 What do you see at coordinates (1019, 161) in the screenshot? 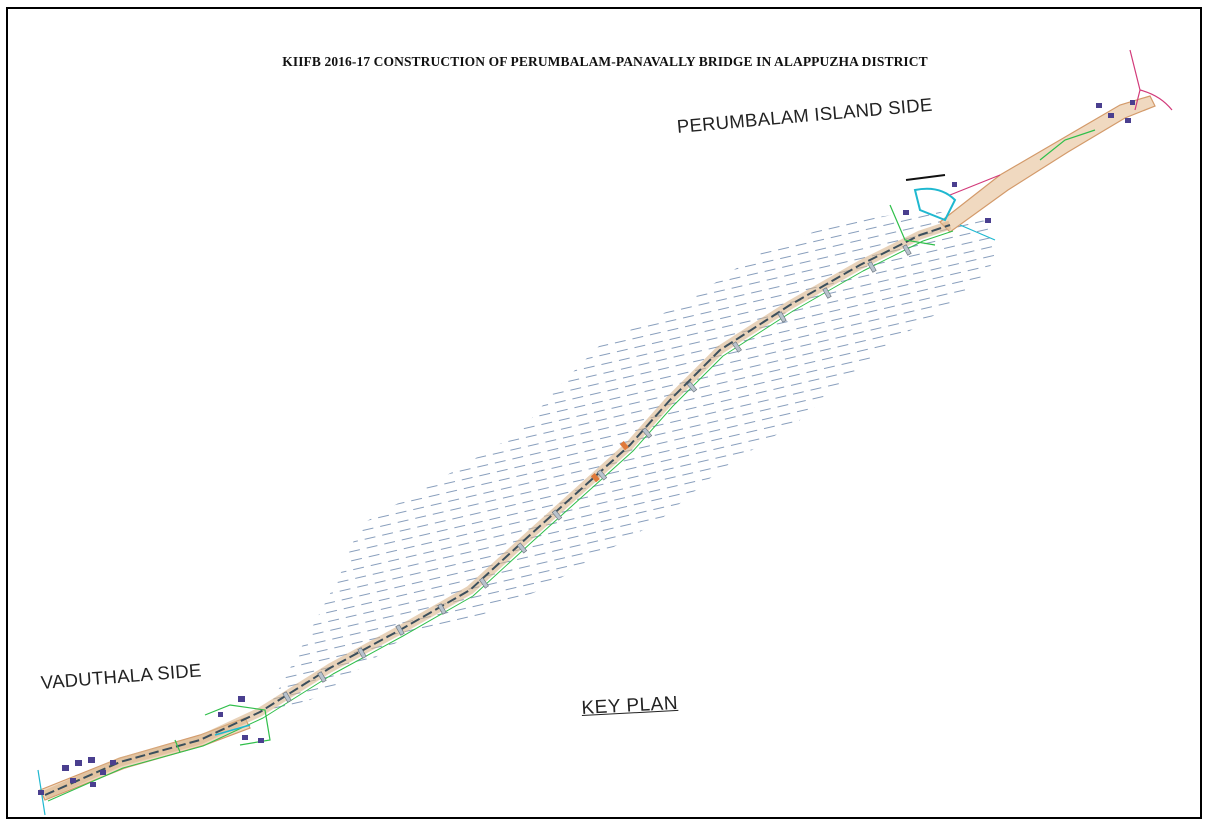
I see `north-buildings` at bounding box center [1019, 161].